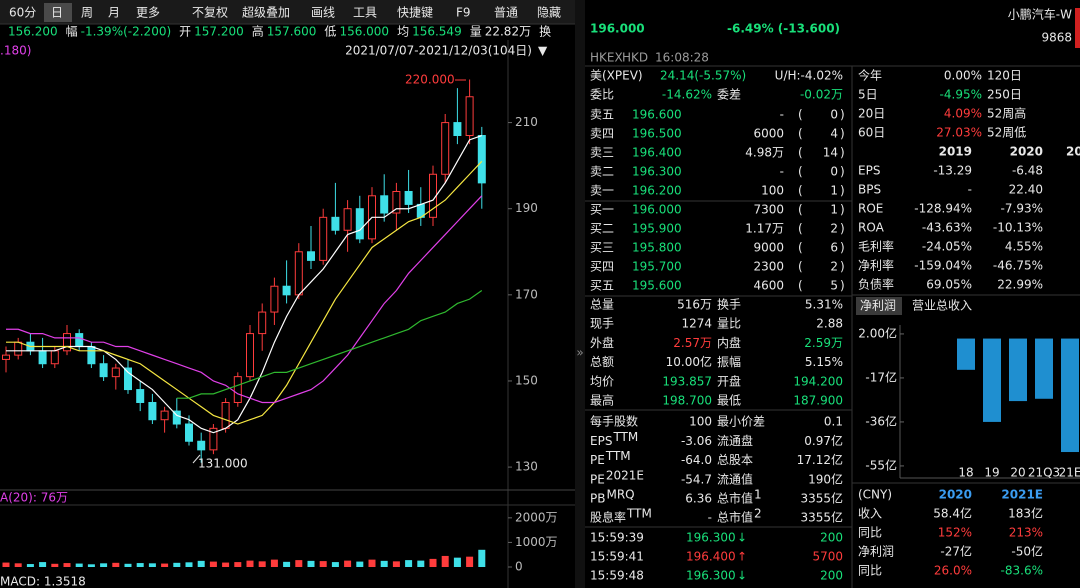  What do you see at coordinates (943, 209) in the screenshot?
I see `table-value: -128.94%` at bounding box center [943, 209].